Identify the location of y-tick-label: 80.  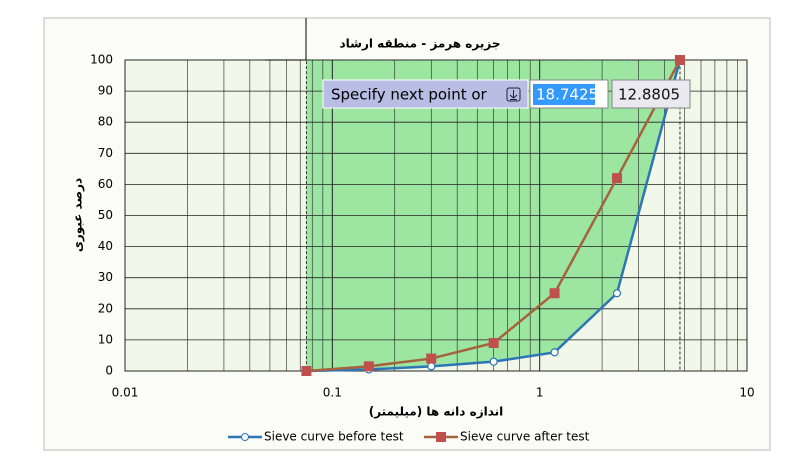
(105, 122).